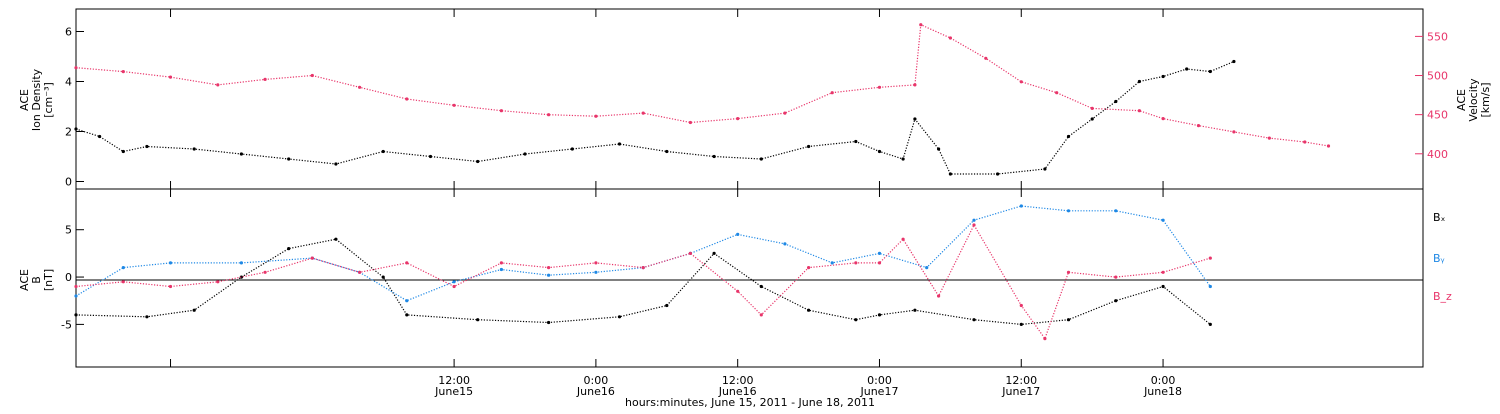 The image size is (1500, 414). What do you see at coordinates (48, 100) in the screenshot?
I see `top-ylabel-line3: [cm⁻³]` at bounding box center [48, 100].